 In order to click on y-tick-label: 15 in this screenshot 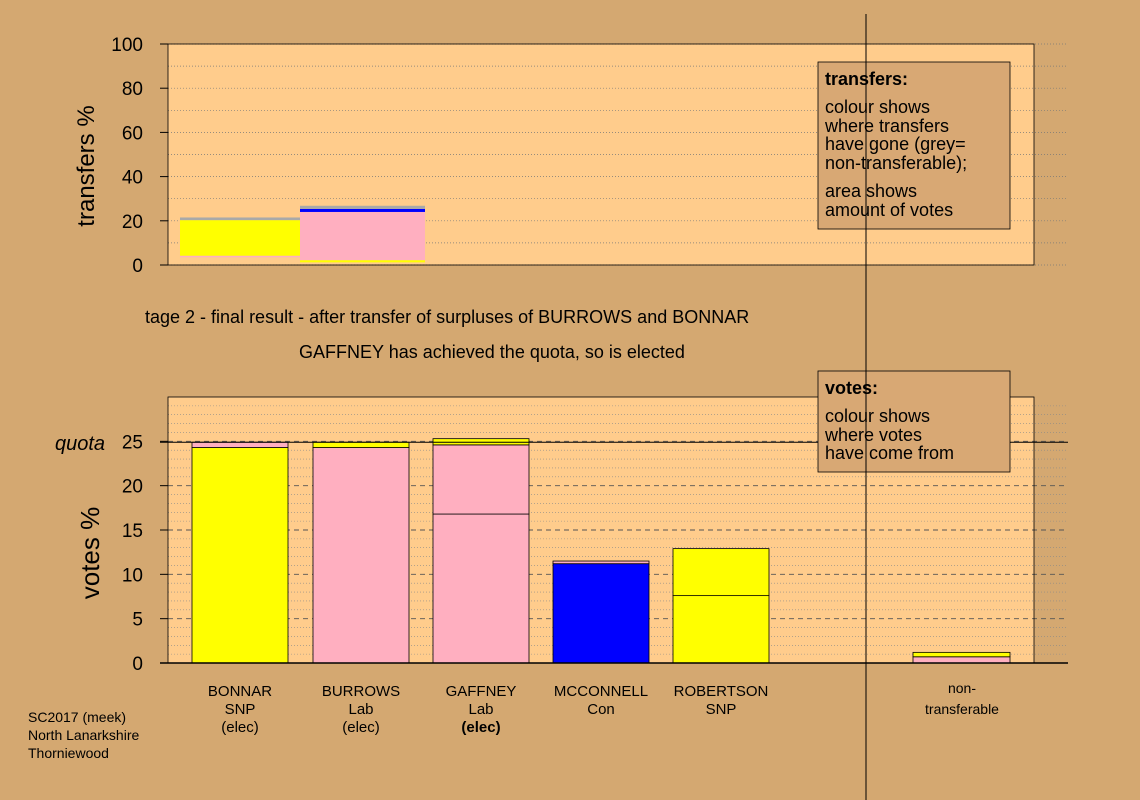, I will do `click(132, 531)`.